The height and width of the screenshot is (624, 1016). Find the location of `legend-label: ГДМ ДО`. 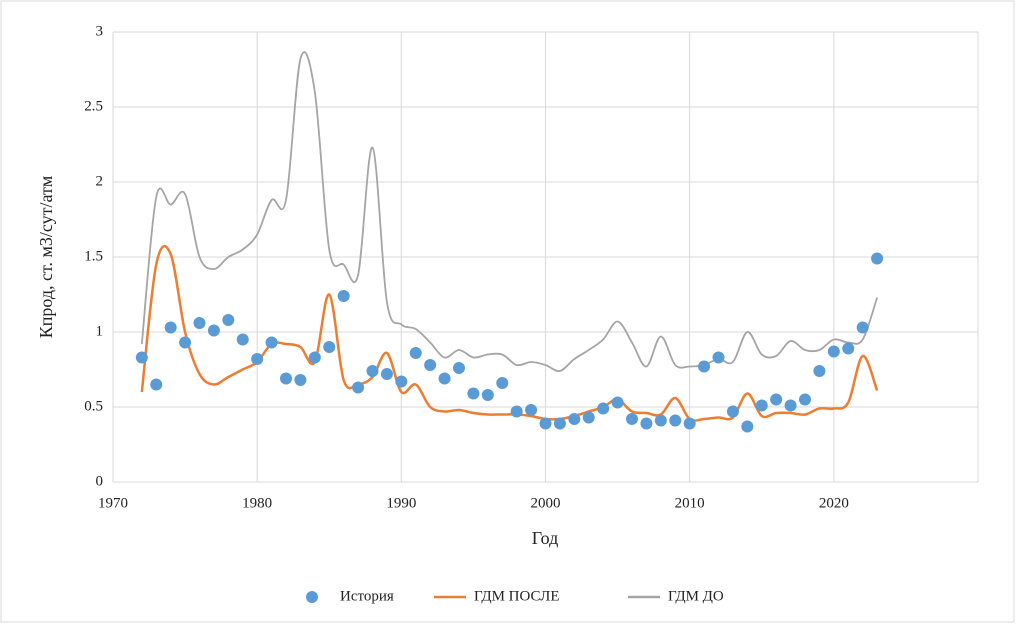

legend-label: ГДМ ДО is located at coordinates (696, 596).